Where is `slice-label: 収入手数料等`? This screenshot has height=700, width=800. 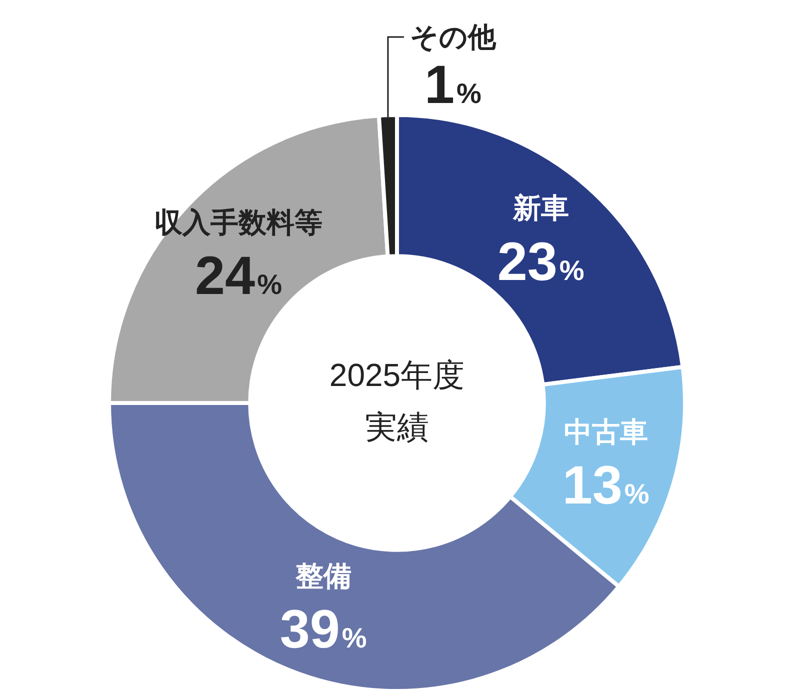 slice-label: 収入手数料等 is located at coordinates (238, 222).